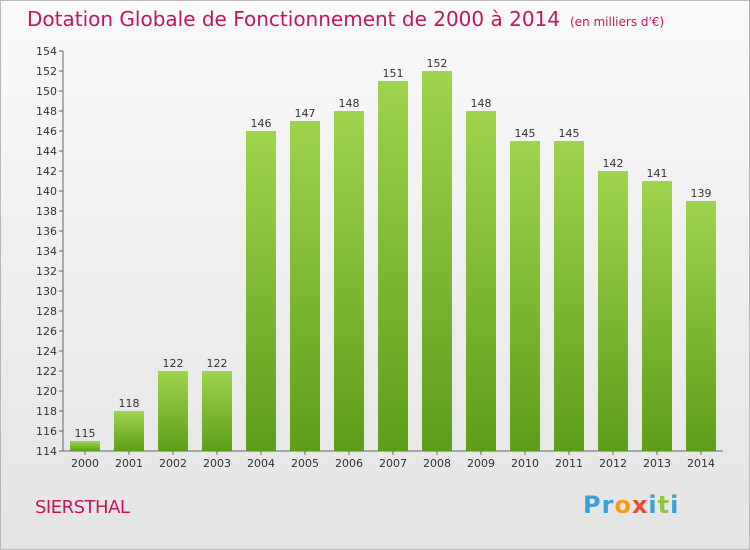  I want to click on y-tick-label: 120, so click(46, 391).